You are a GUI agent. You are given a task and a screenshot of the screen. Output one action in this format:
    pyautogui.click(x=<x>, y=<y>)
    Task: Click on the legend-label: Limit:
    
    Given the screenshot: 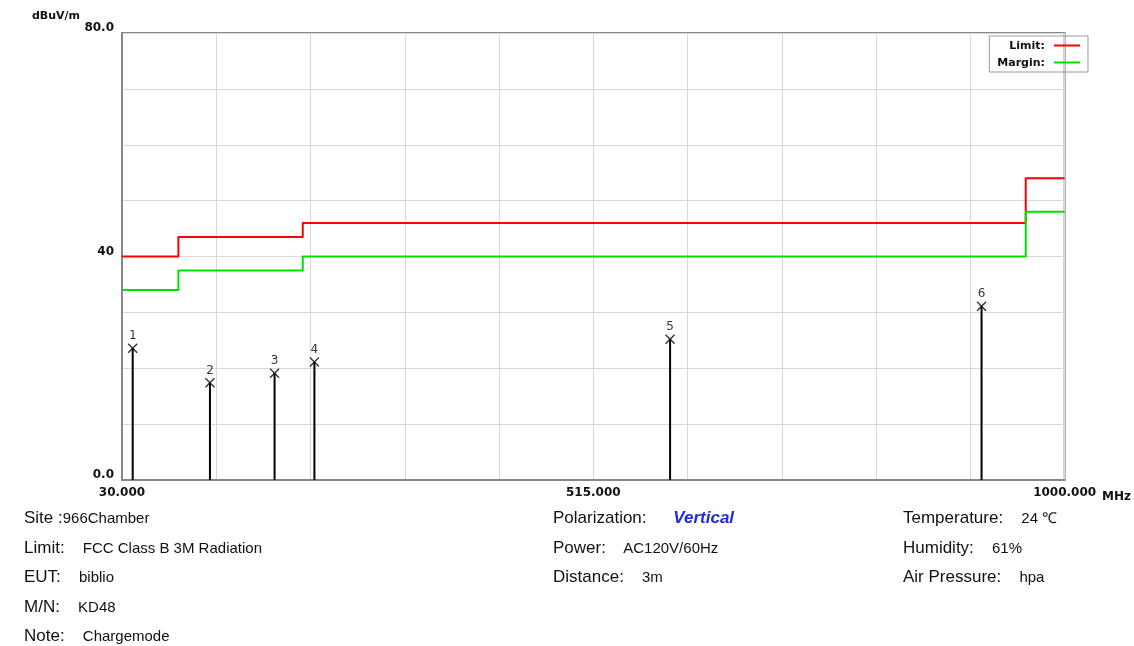 What is the action you would take?
    pyautogui.click(x=1027, y=45)
    